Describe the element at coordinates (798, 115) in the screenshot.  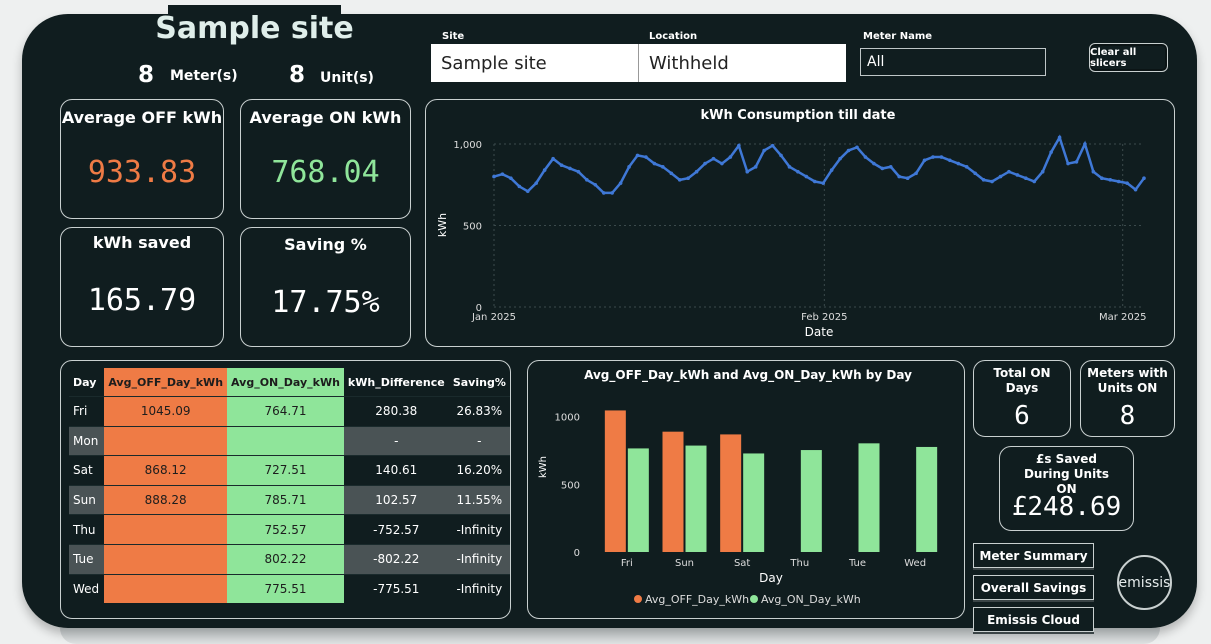
I see `line-chart-title: kWh Consumption till date` at that location.